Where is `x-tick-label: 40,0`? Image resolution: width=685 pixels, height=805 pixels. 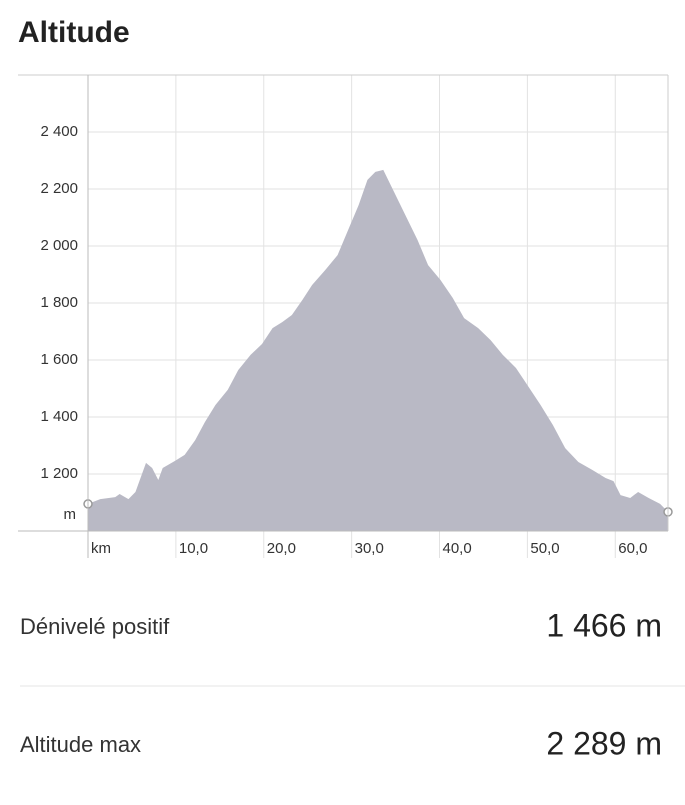
x-tick-label: 40,0 is located at coordinates (457, 548).